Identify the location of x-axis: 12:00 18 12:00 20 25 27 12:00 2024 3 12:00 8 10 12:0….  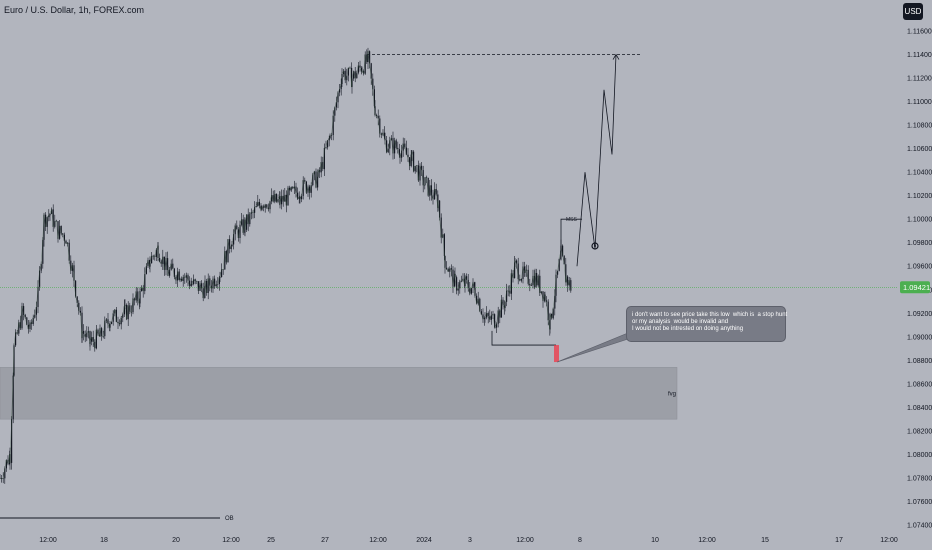
(468, 540).